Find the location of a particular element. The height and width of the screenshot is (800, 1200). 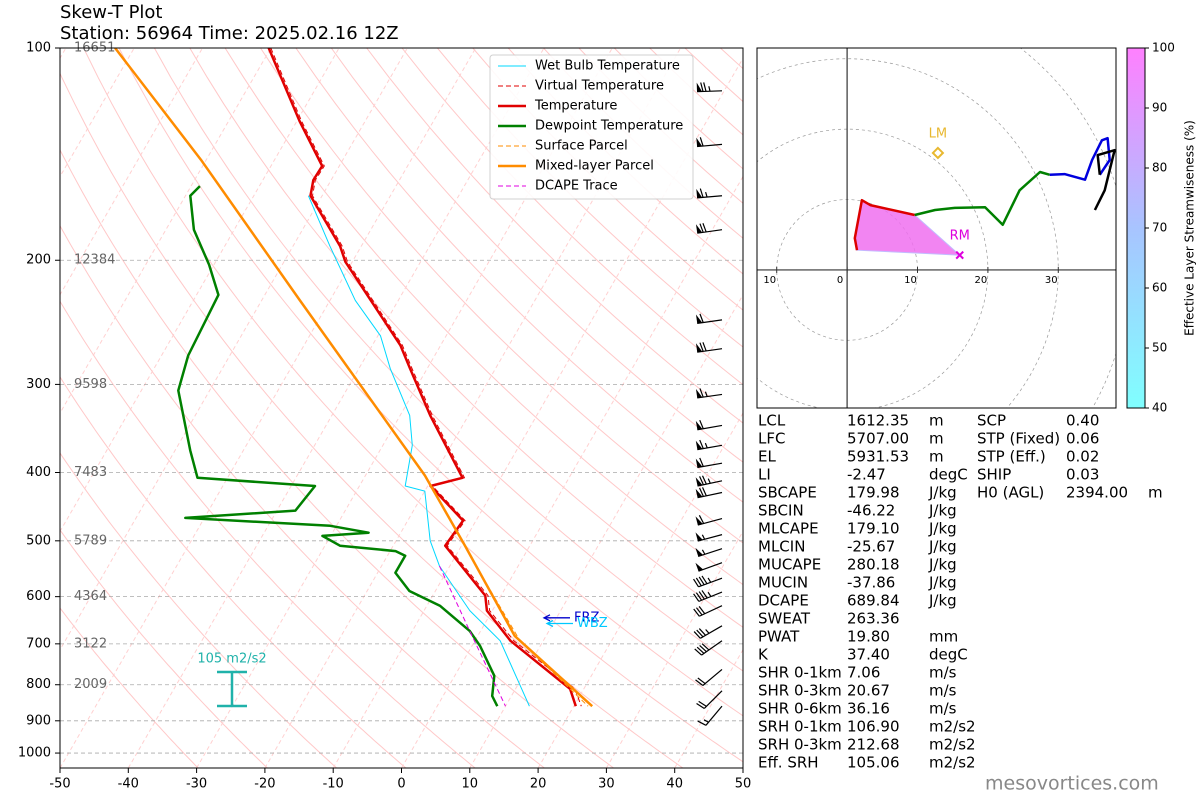

hodograph-trace is located at coordinates (982, 198).